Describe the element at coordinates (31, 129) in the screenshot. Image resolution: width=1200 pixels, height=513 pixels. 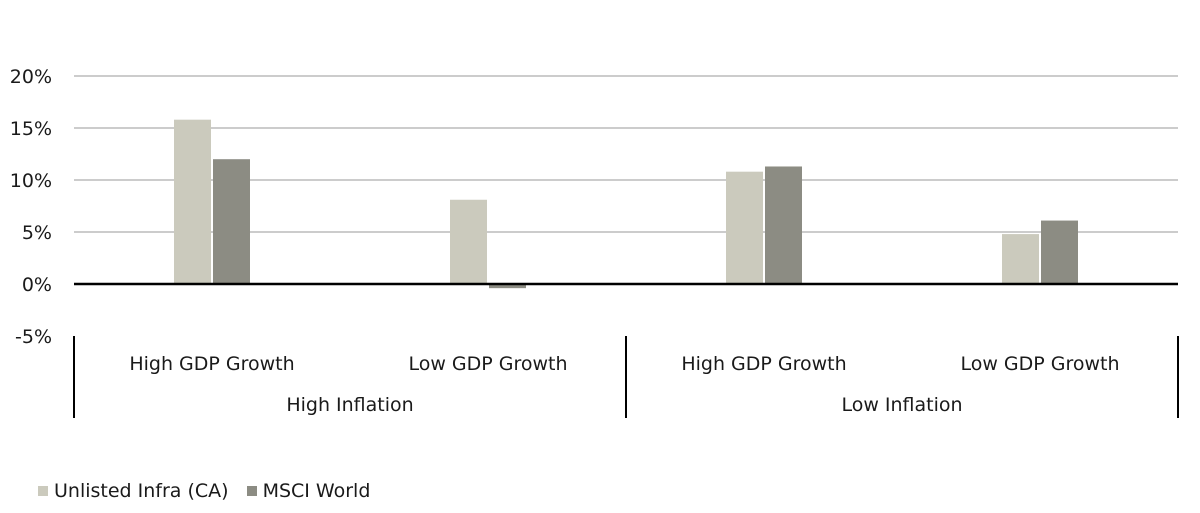
I see `y-tick-label: 15%` at that location.